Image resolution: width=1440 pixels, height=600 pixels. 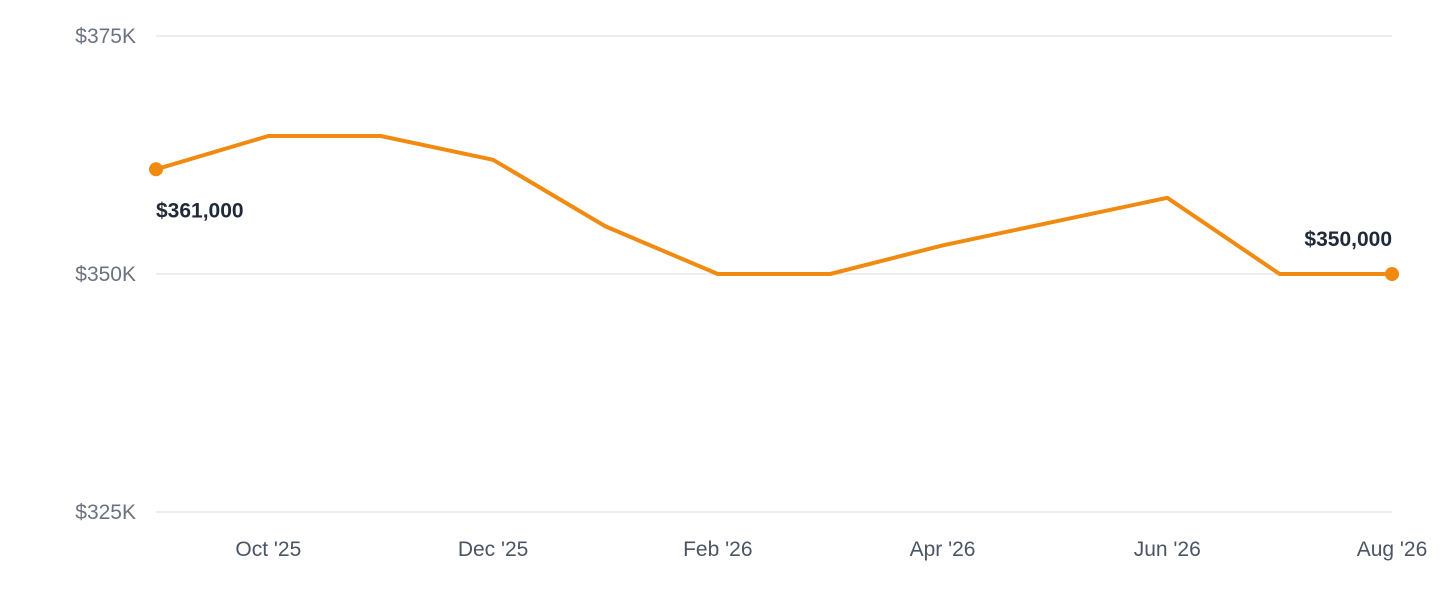 What do you see at coordinates (943, 549) in the screenshot?
I see `x-tick-label: Apr '26` at bounding box center [943, 549].